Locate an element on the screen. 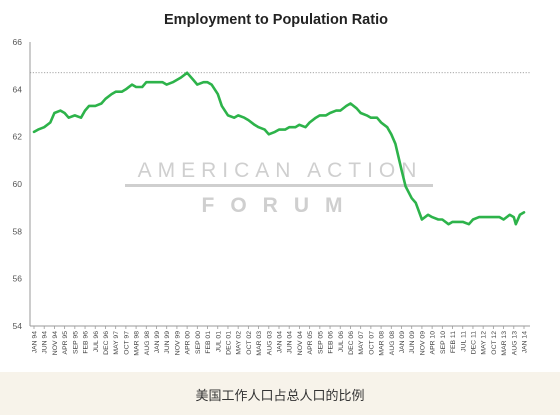 This screenshot has height=415, width=560. x-tick-label: JAN 94 is located at coordinates (35, 342).